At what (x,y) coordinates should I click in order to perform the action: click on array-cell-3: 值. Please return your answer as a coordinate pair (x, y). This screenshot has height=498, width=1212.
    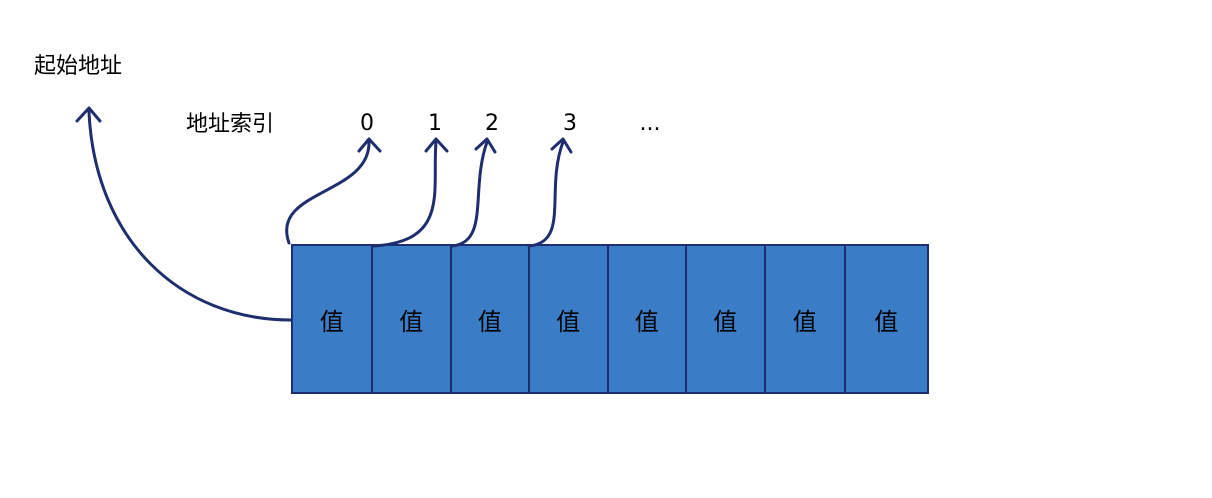
    Looking at the image, I should click on (570, 319).